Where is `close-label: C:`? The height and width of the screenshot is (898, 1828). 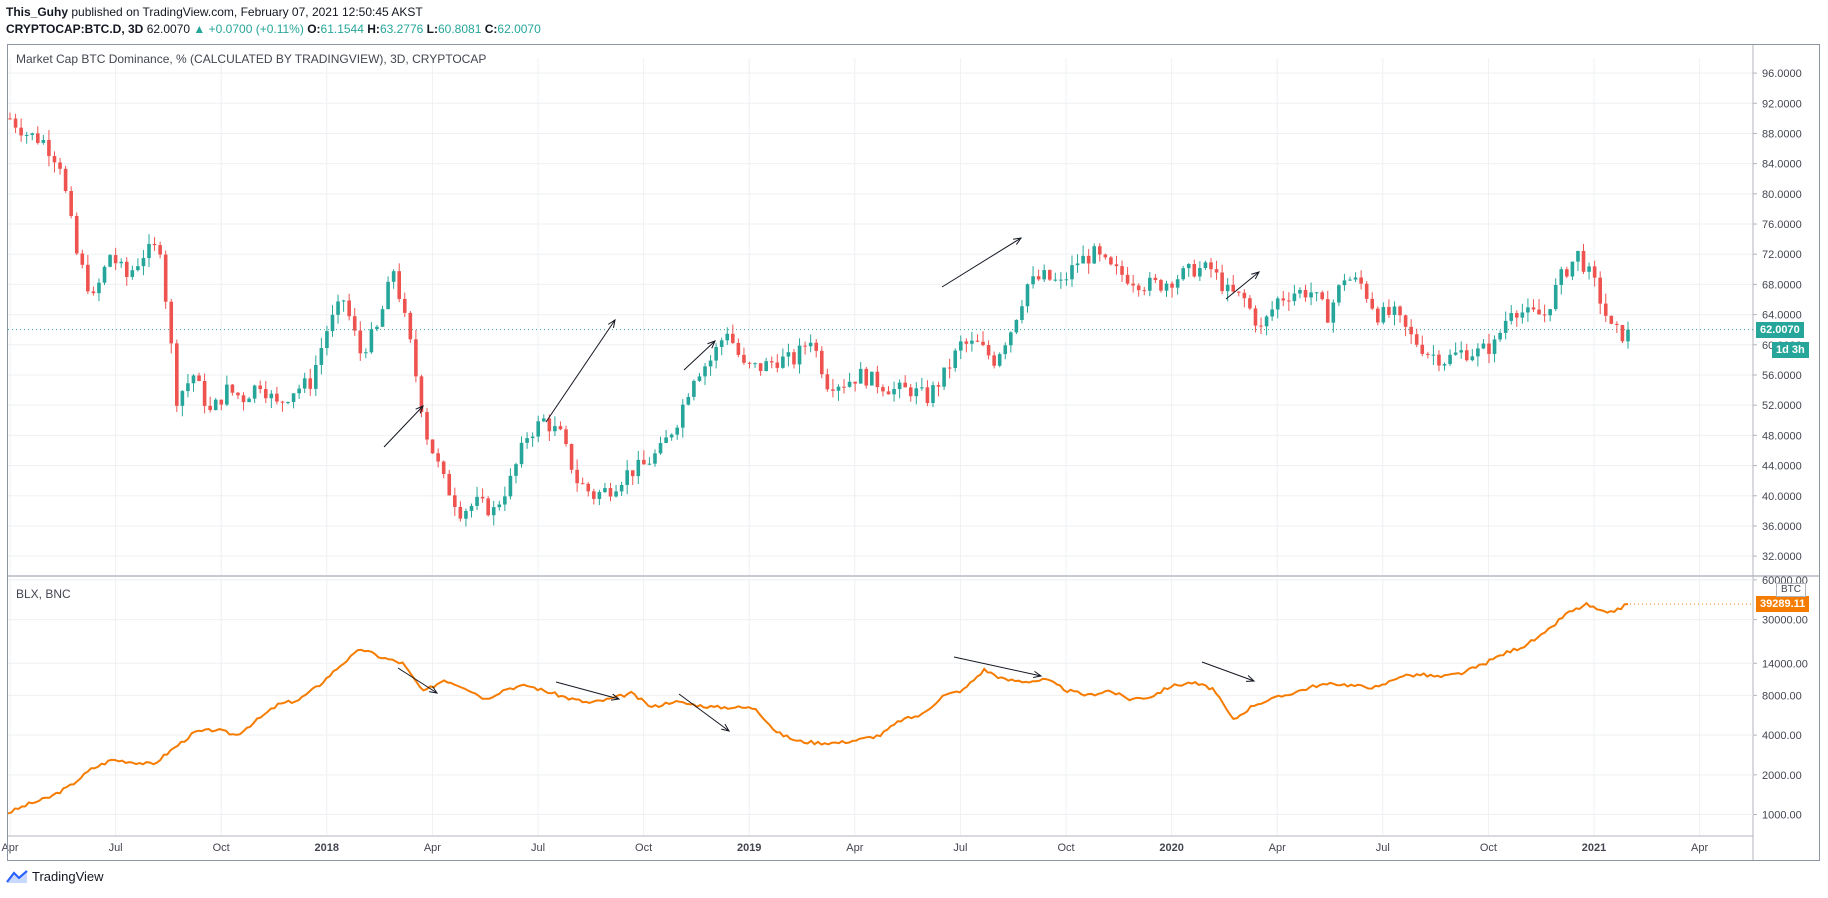 close-label: C: is located at coordinates (491, 29).